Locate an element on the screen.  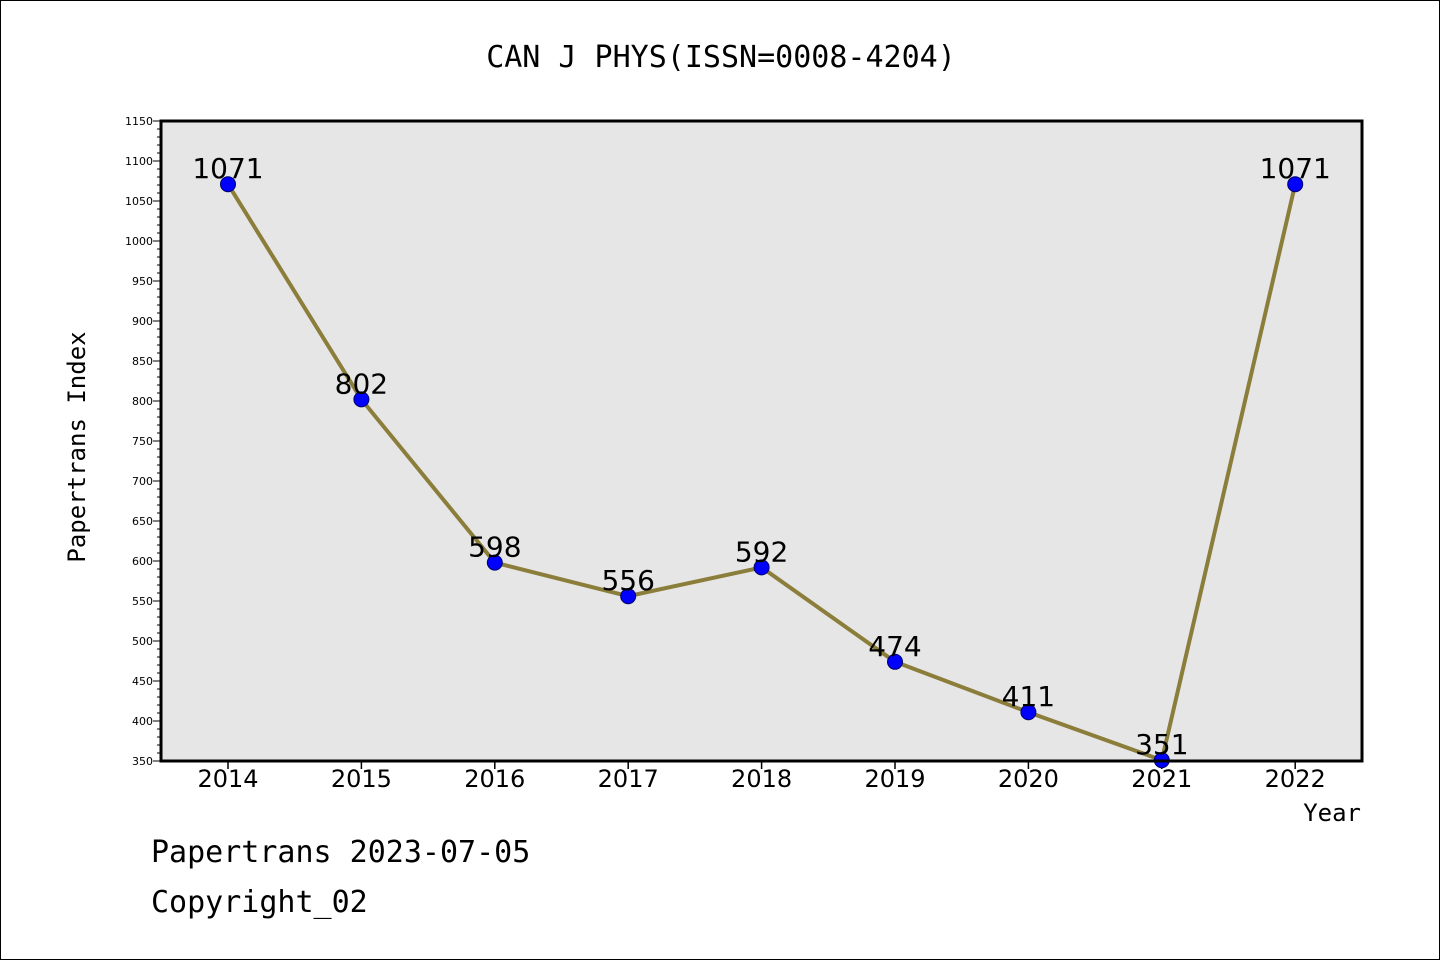
y-tick-label: 1000 is located at coordinates (139, 241).